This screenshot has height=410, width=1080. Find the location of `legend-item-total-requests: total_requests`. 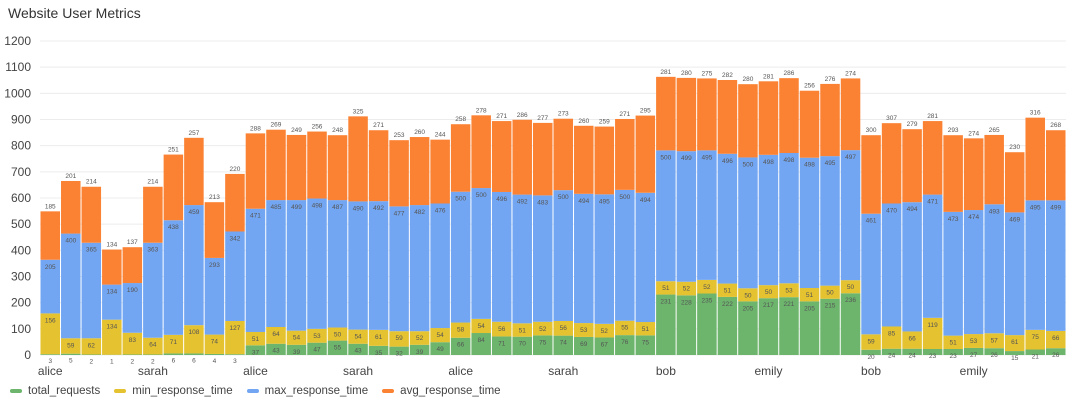

legend-item-total-requests: total_requests is located at coordinates (55, 391).